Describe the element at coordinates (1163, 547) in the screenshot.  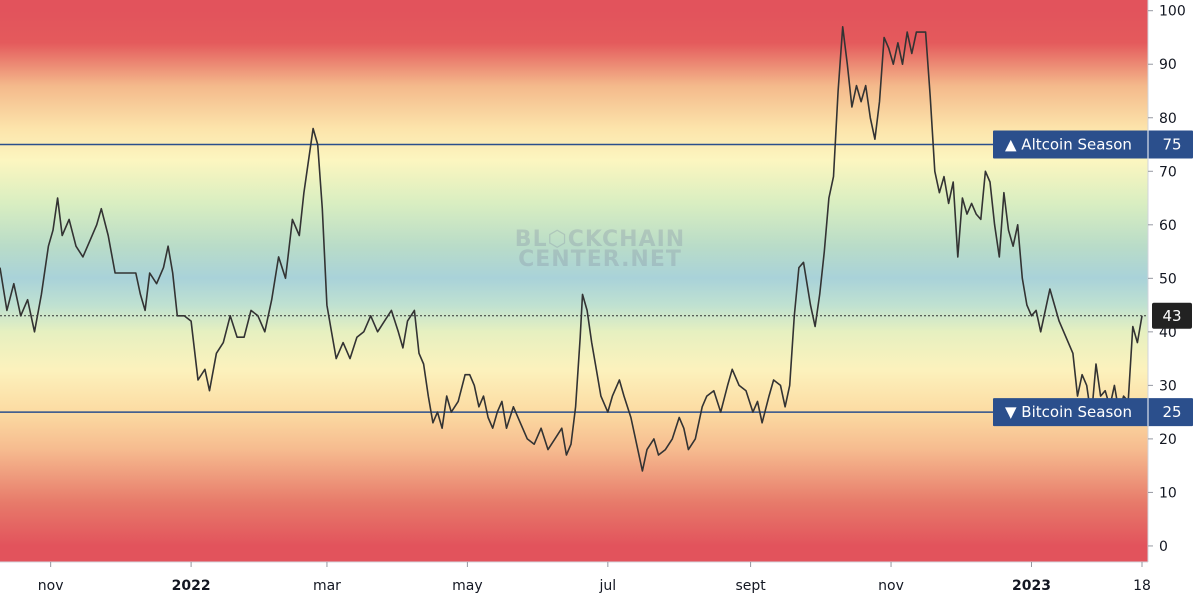
I see `y-tick-label: 0` at that location.